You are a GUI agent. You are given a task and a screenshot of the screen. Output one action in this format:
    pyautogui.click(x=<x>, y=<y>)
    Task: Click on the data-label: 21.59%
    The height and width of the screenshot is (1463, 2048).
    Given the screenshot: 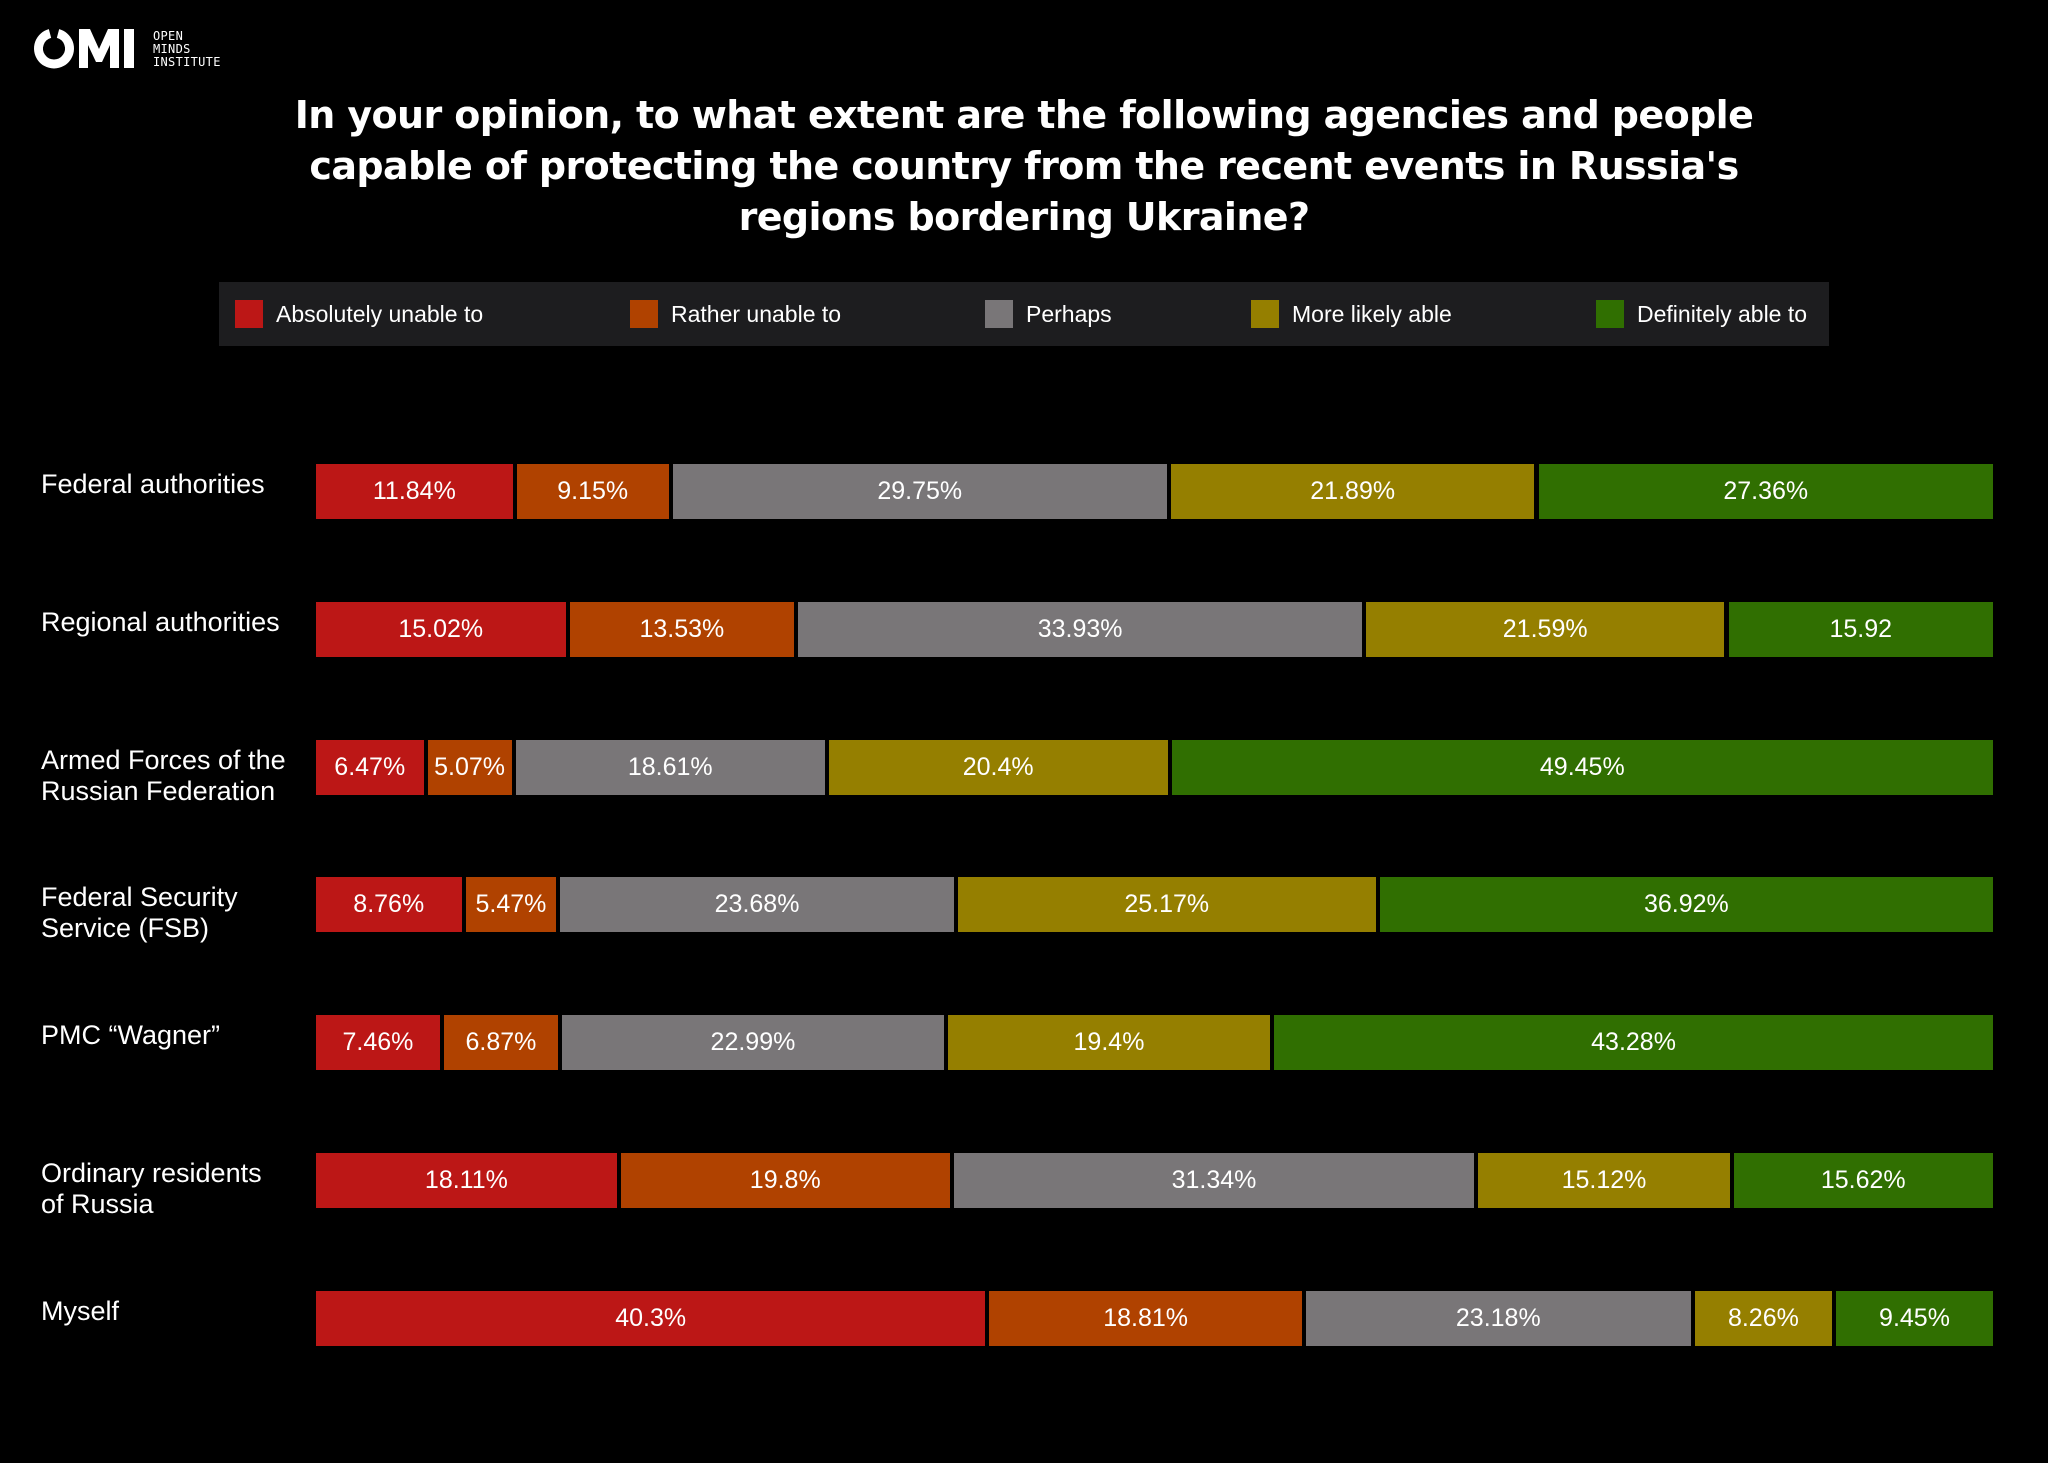 What is the action you would take?
    pyautogui.click(x=1545, y=629)
    